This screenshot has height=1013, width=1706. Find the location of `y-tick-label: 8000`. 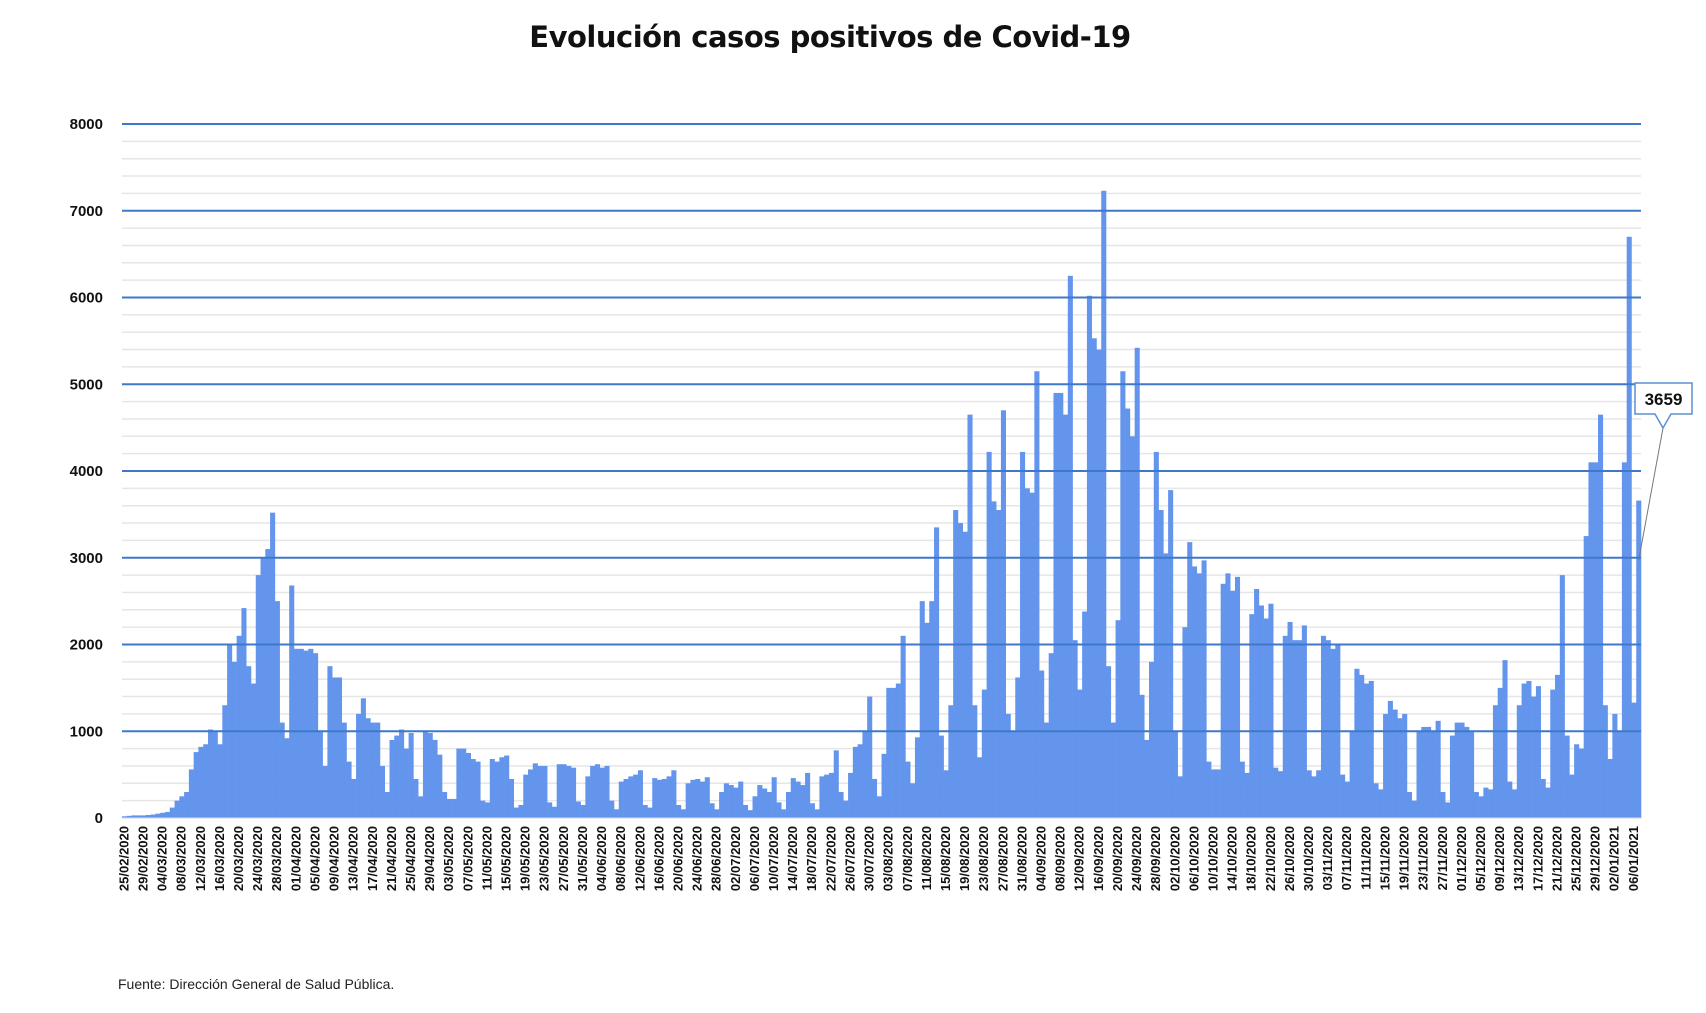

y-tick-label: 8000 is located at coordinates (86, 124).